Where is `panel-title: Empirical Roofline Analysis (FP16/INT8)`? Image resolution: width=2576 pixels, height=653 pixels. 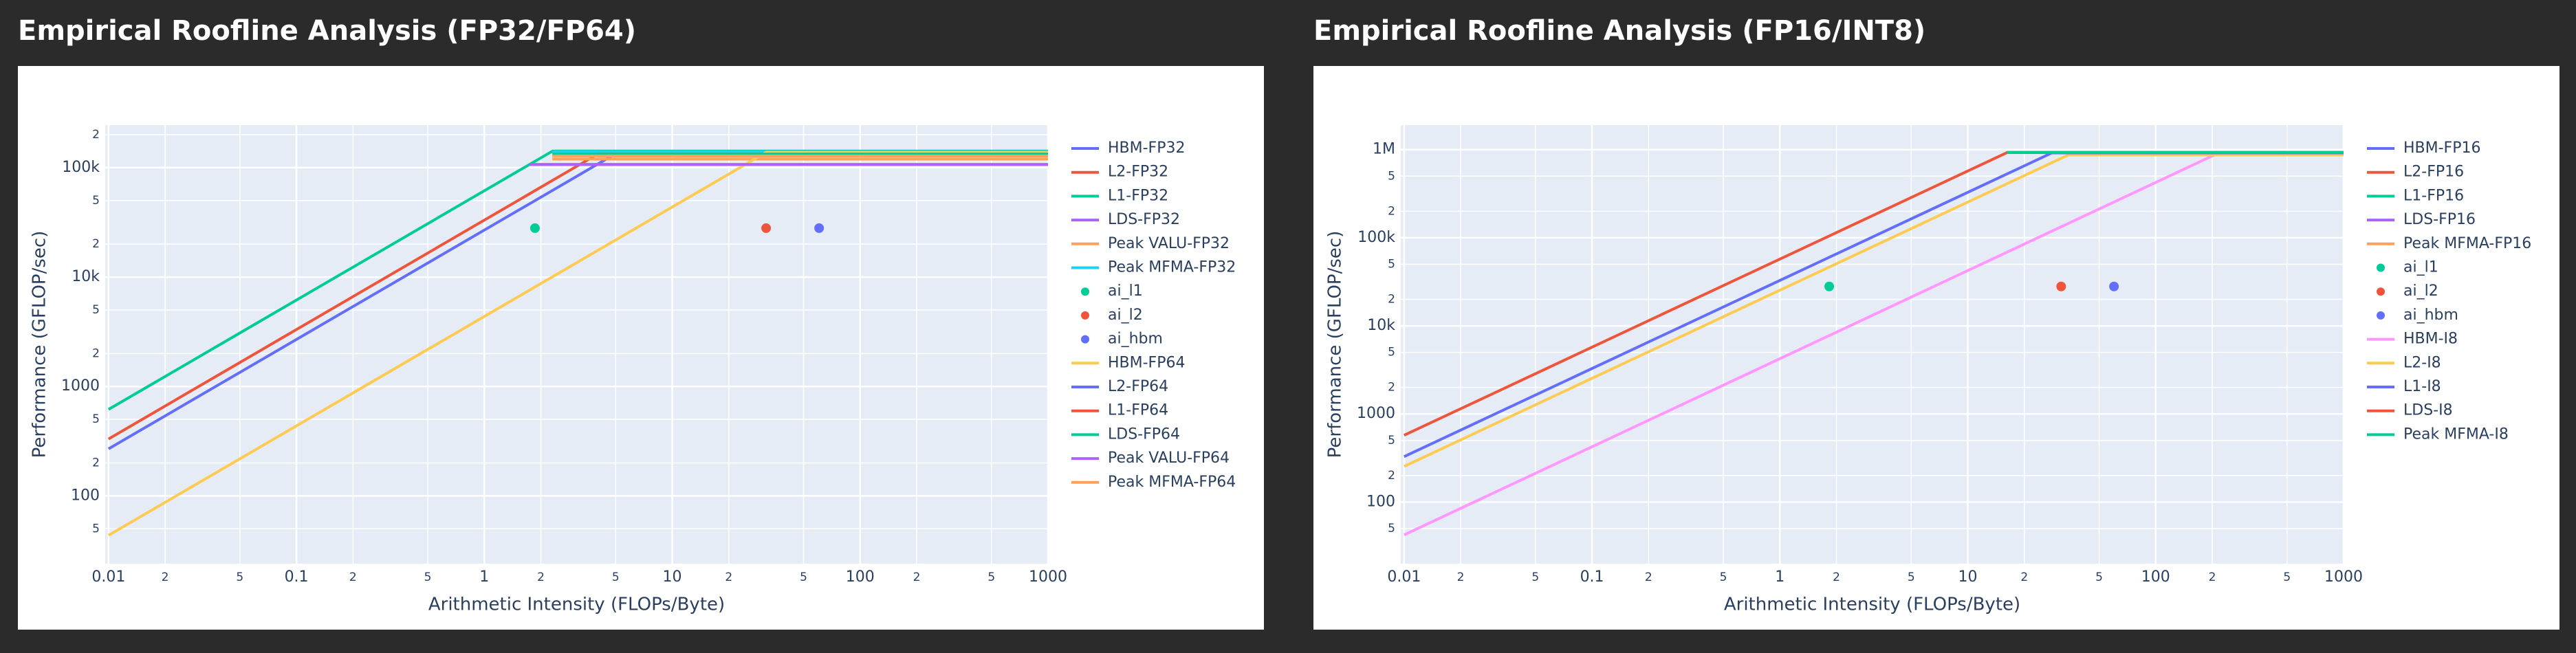 panel-title: Empirical Roofline Analysis (FP16/INT8) is located at coordinates (1619, 31).